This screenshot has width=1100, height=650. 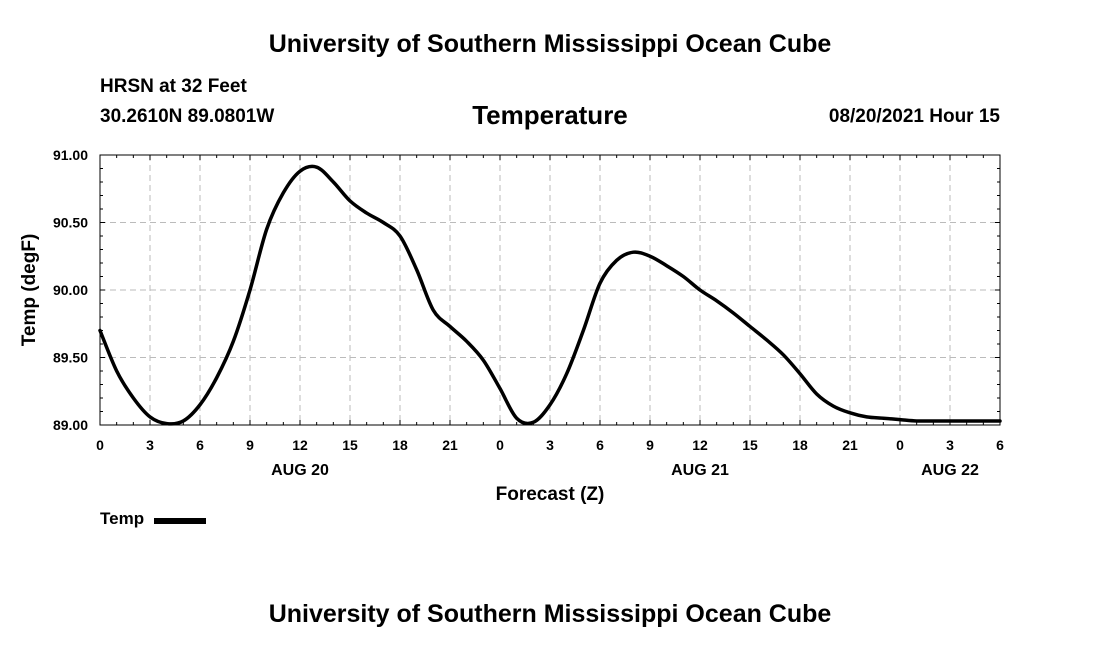 What do you see at coordinates (70, 155) in the screenshot?
I see `y-tick-label: 91.00` at bounding box center [70, 155].